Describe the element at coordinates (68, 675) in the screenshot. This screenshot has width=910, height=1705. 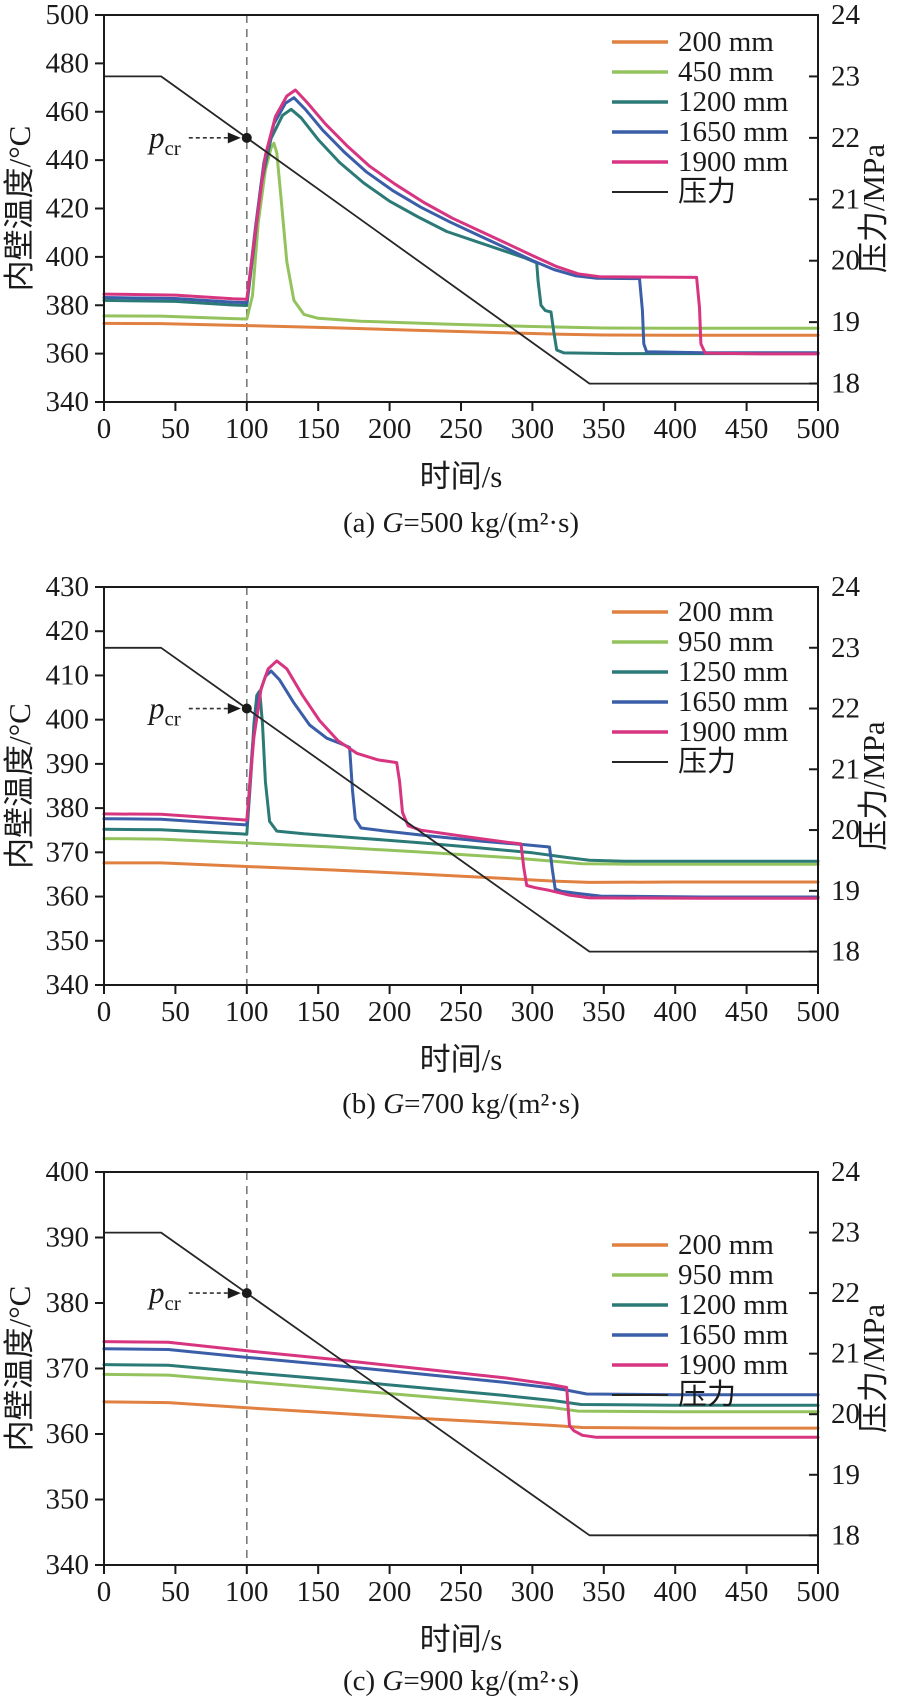
I see `y-left-tick-label: 410` at that location.